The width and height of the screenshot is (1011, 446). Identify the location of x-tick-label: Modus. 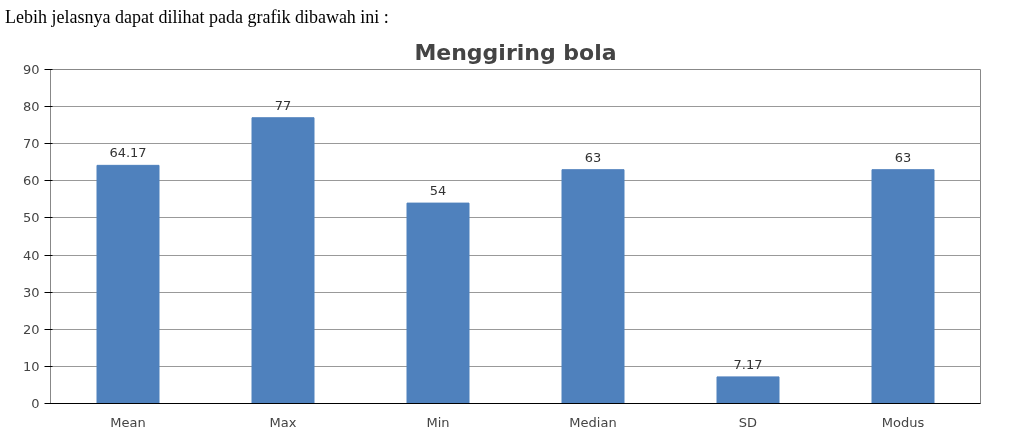
(903, 422).